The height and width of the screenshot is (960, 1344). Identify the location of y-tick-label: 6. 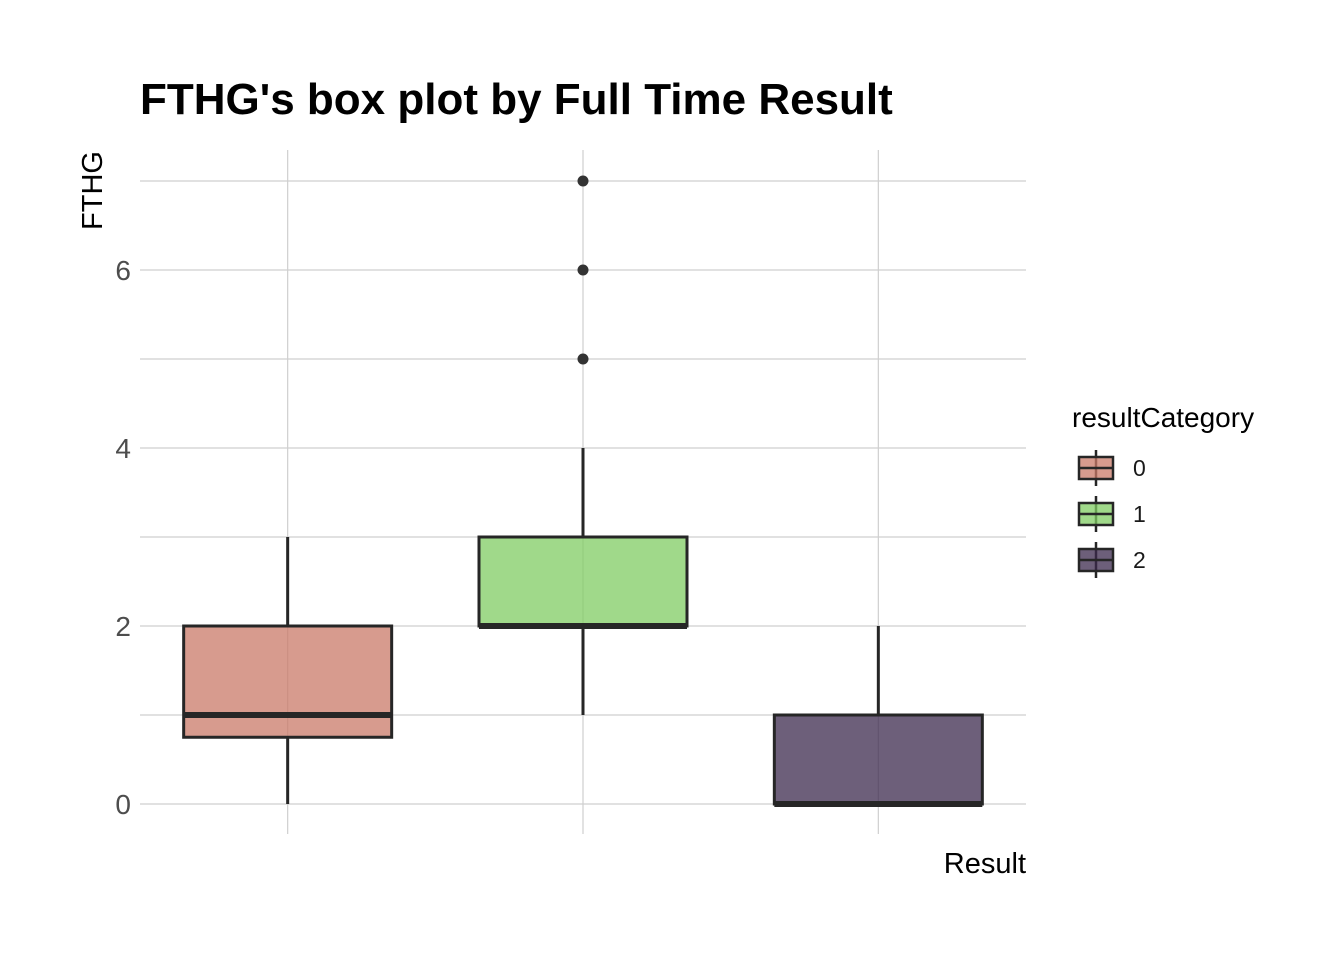
(123, 270).